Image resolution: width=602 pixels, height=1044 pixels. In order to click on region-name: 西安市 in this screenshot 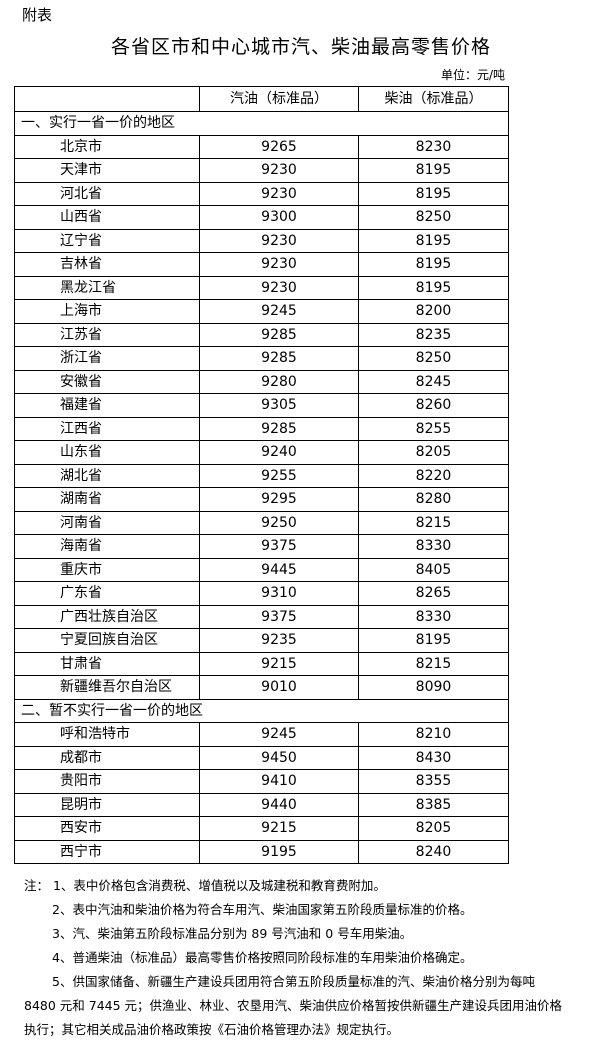, I will do `click(107, 828)`.